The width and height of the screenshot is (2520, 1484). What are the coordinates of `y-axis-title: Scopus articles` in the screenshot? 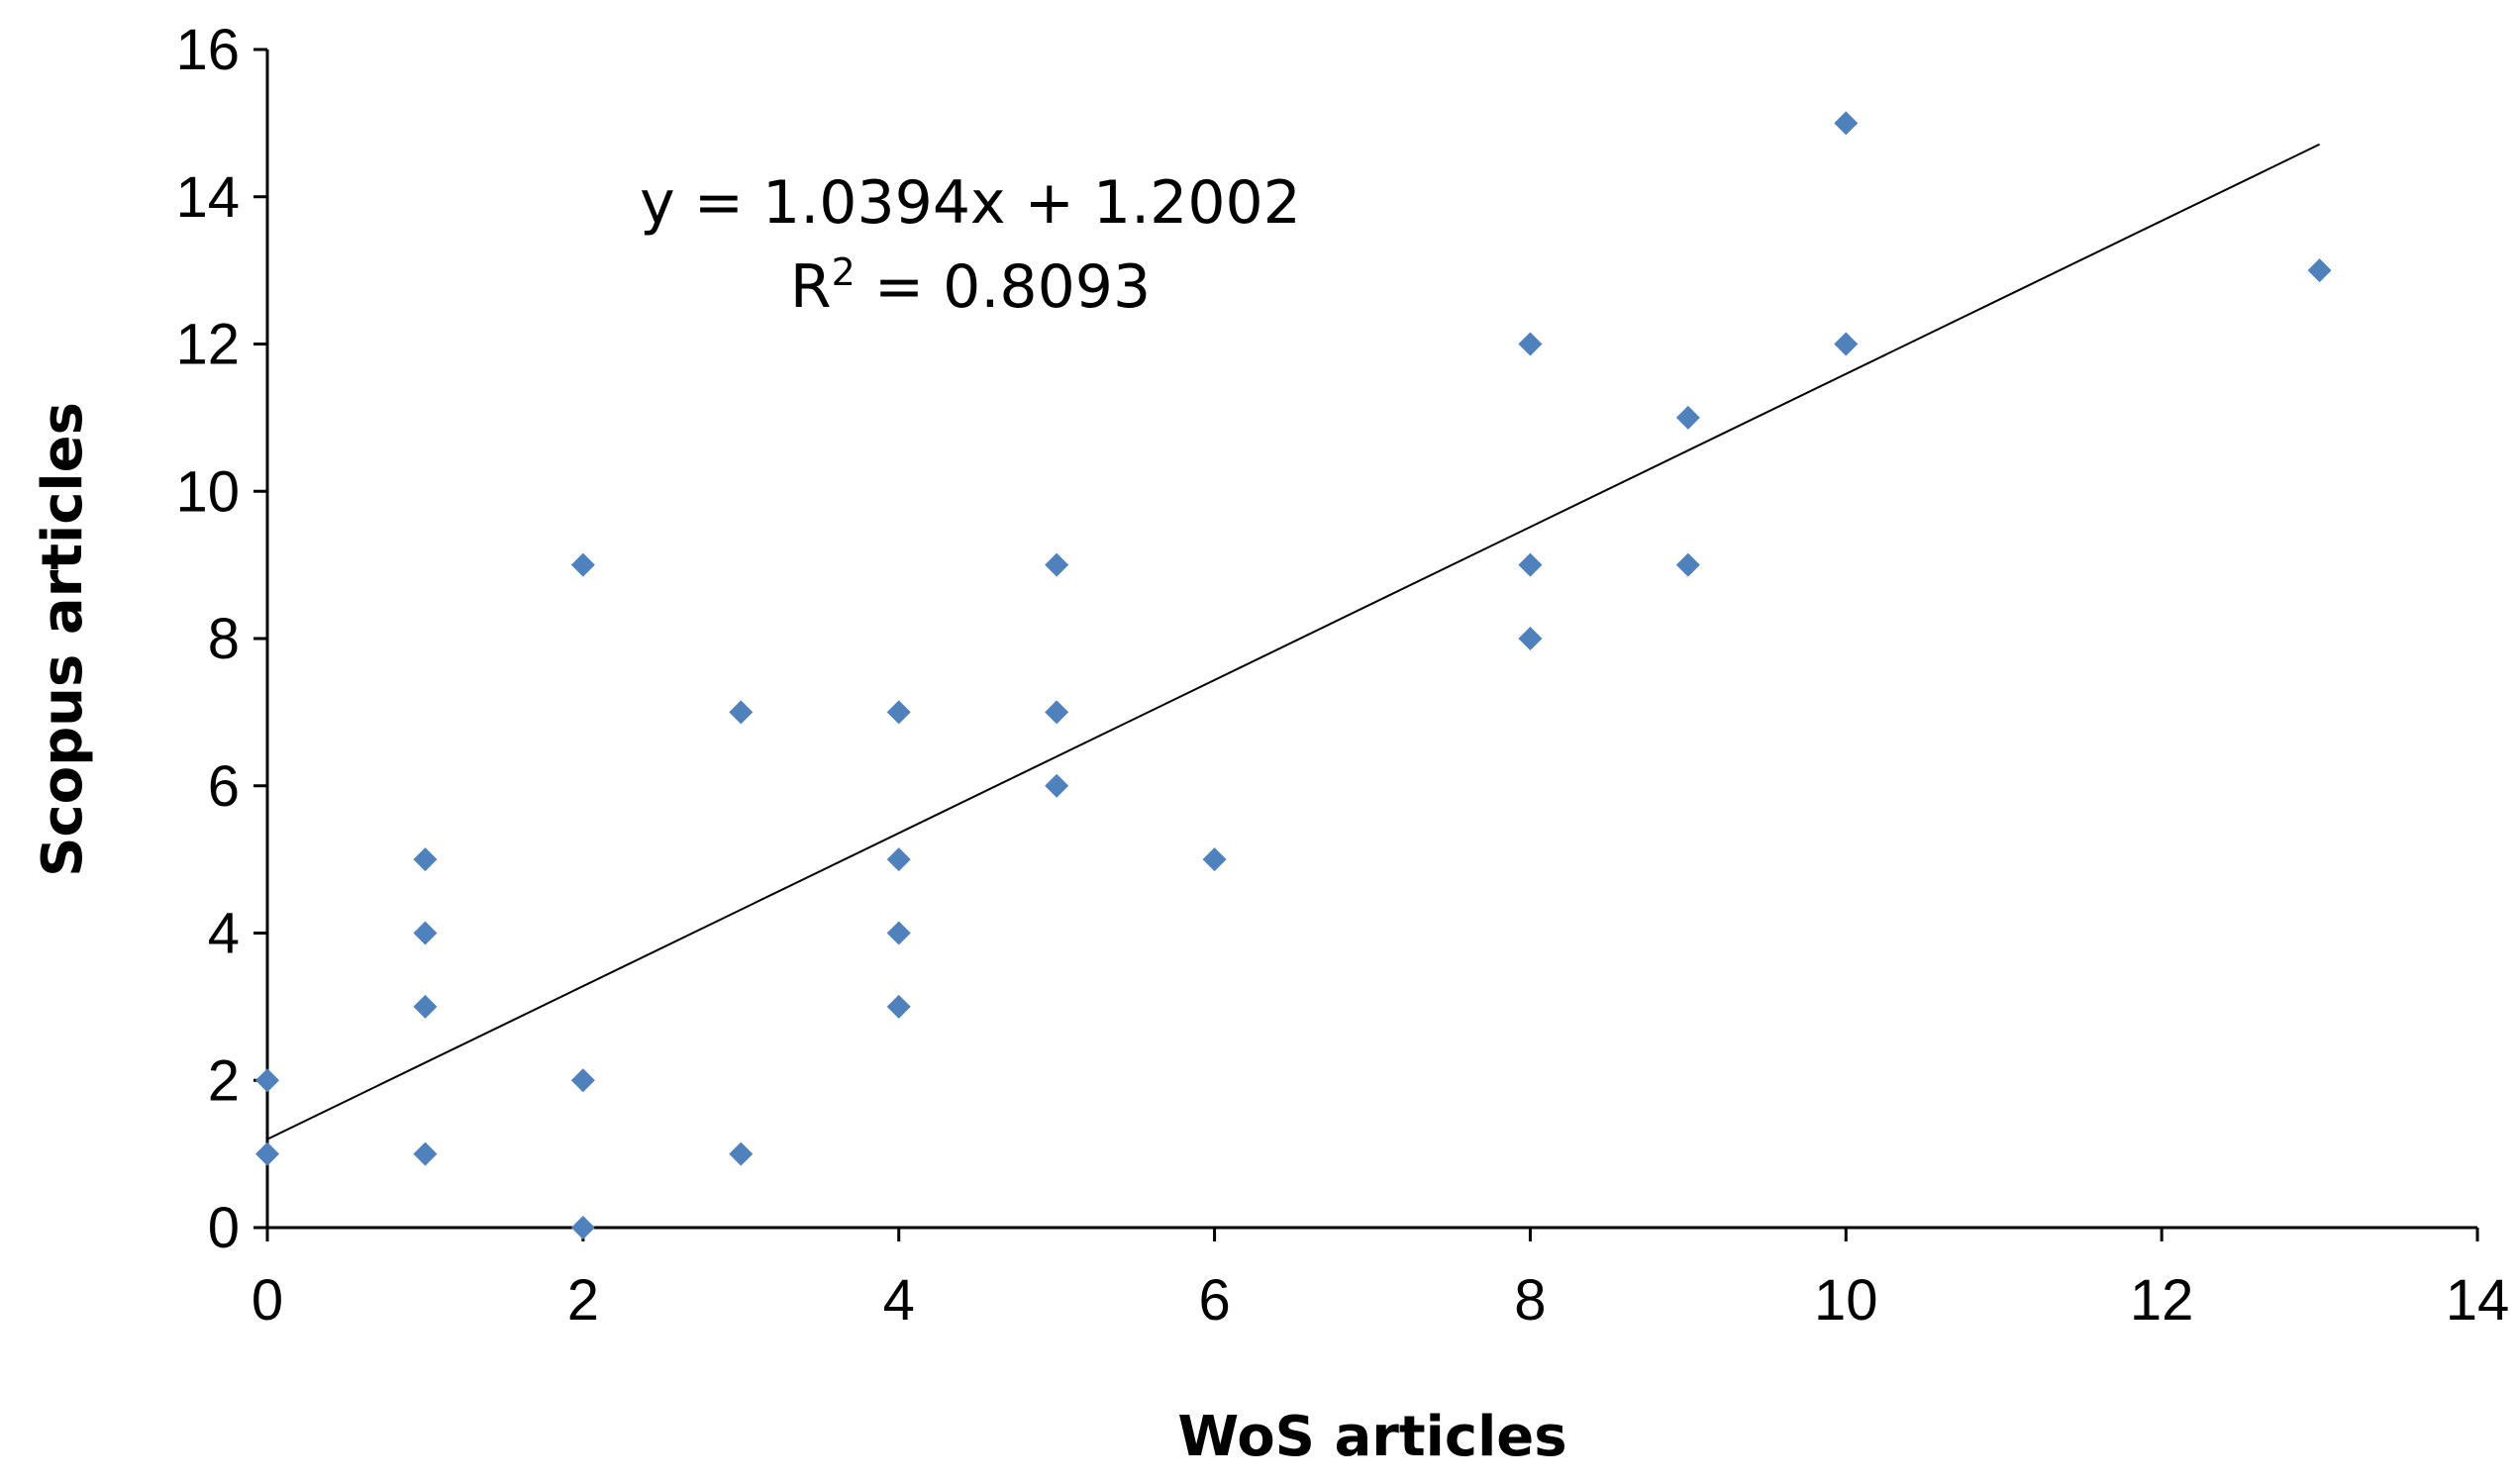 It's located at (63, 639).